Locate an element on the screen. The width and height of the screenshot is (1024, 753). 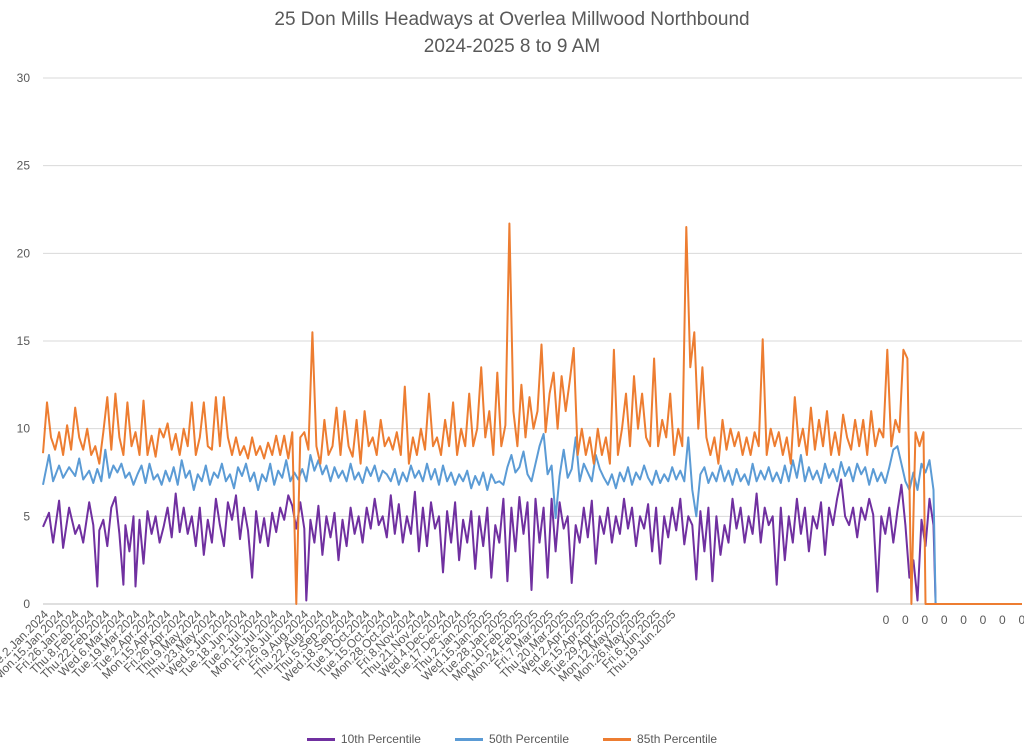
legend-item-85th: 85th Percentile is located at coordinates (660, 739).